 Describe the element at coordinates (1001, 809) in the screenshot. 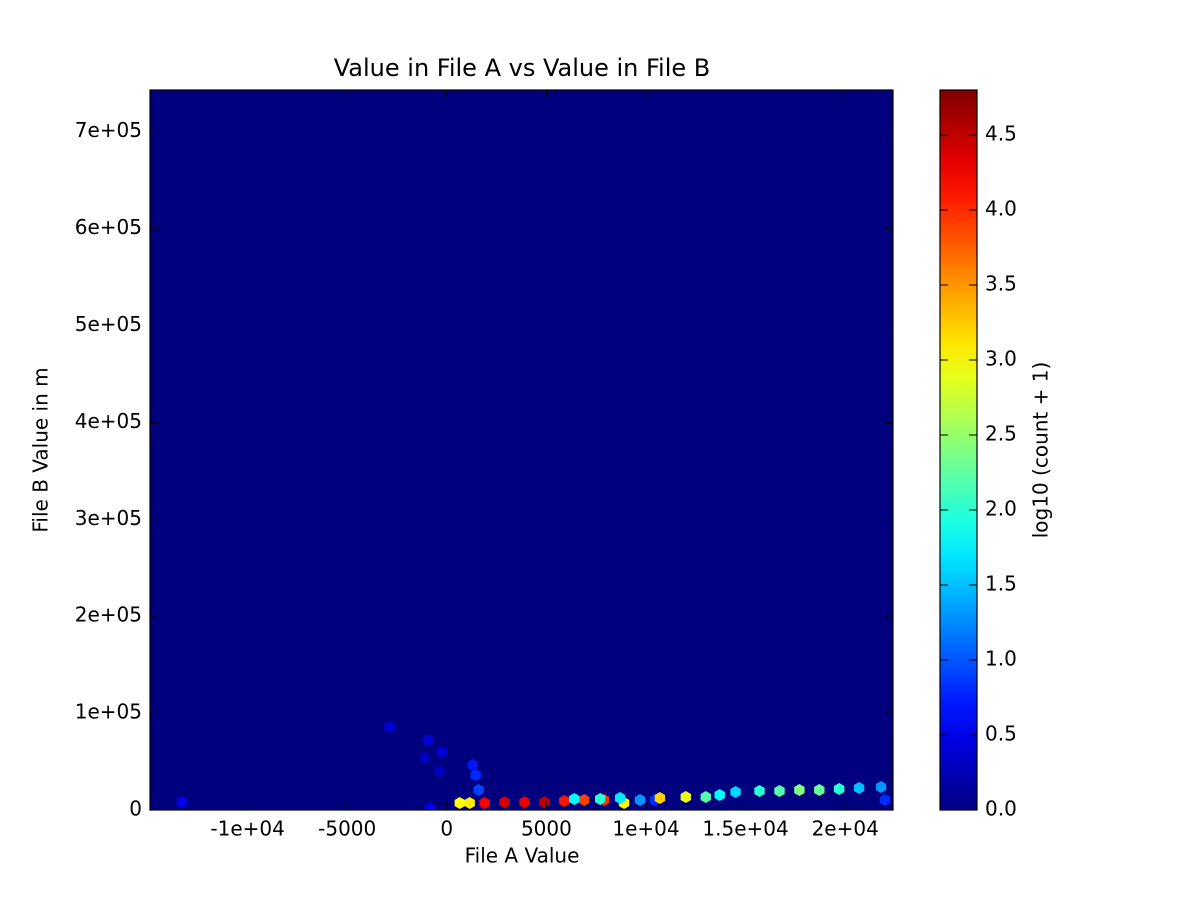

I see `colorbar-tick-label: 0.0` at that location.